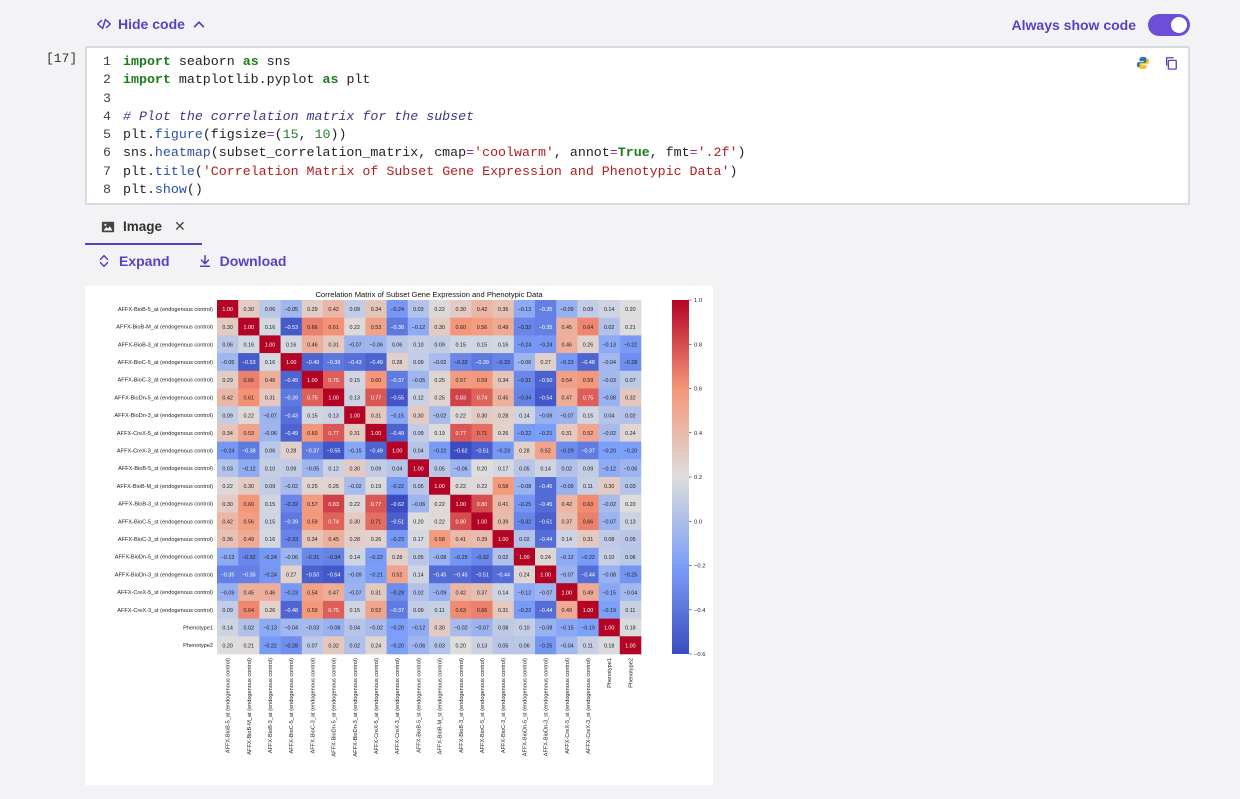 This screenshot has height=799, width=1240. I want to click on cell-value-label: −0.32, so click(249, 558).